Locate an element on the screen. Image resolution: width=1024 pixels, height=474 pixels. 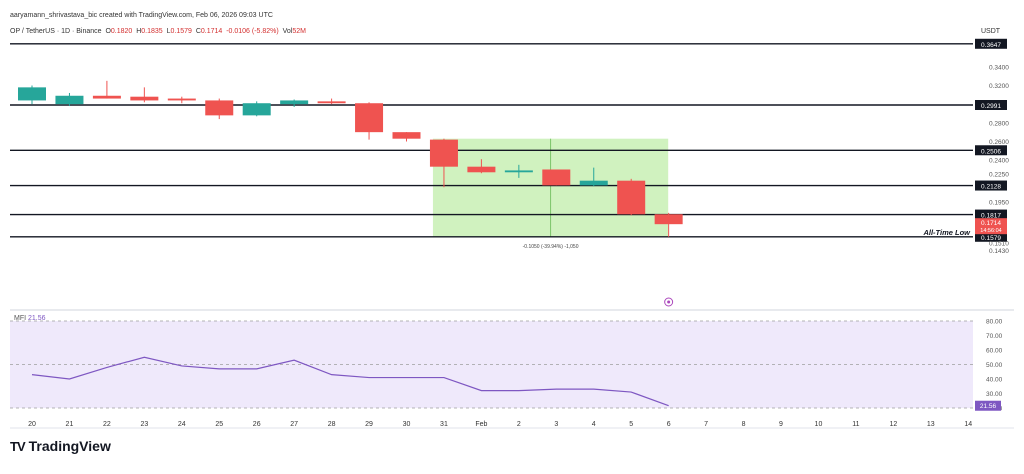
time-axis-tick: 23 is located at coordinates (144, 424).